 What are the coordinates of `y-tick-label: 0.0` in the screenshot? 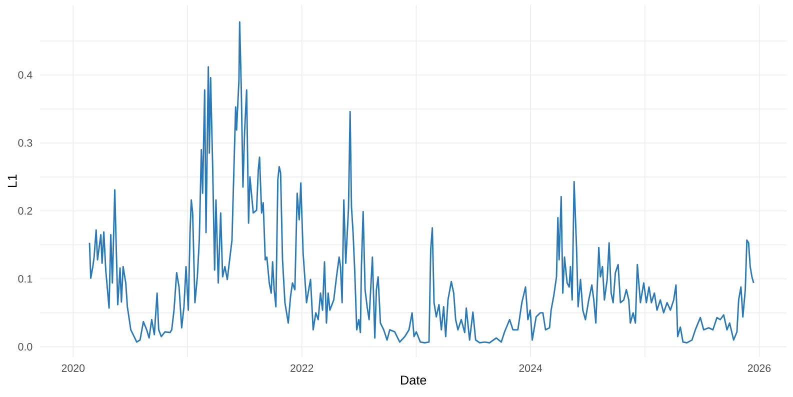 It's located at (25, 347).